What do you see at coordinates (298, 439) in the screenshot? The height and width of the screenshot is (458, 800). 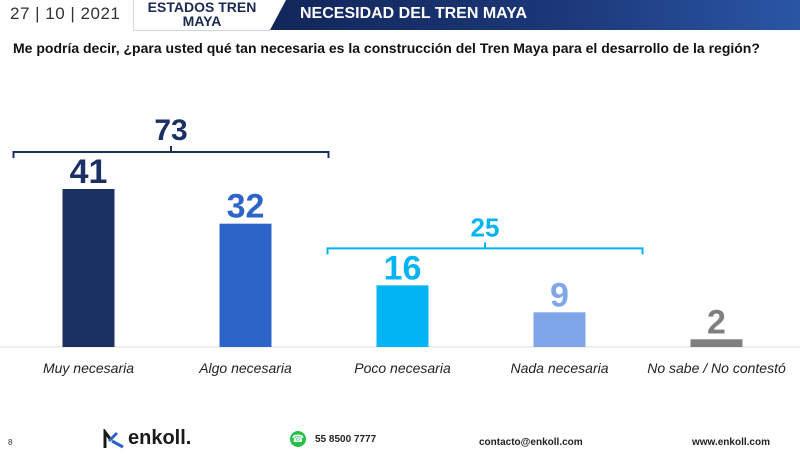 I see `whatsapp-icon: ☎` at bounding box center [298, 439].